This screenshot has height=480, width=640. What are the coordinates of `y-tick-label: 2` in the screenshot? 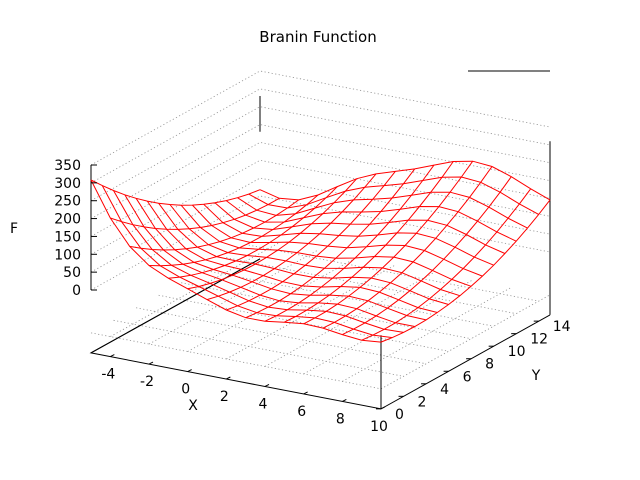 It's located at (422, 402).